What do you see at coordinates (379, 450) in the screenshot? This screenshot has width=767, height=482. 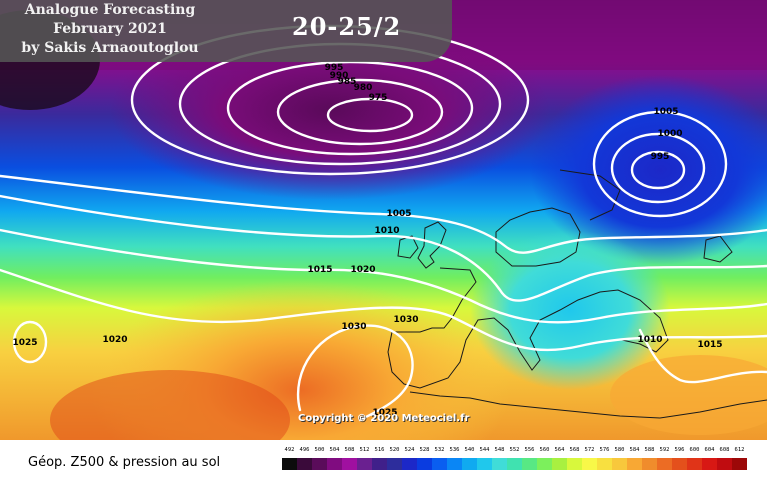 I see `scale-label: 516` at bounding box center [379, 450].